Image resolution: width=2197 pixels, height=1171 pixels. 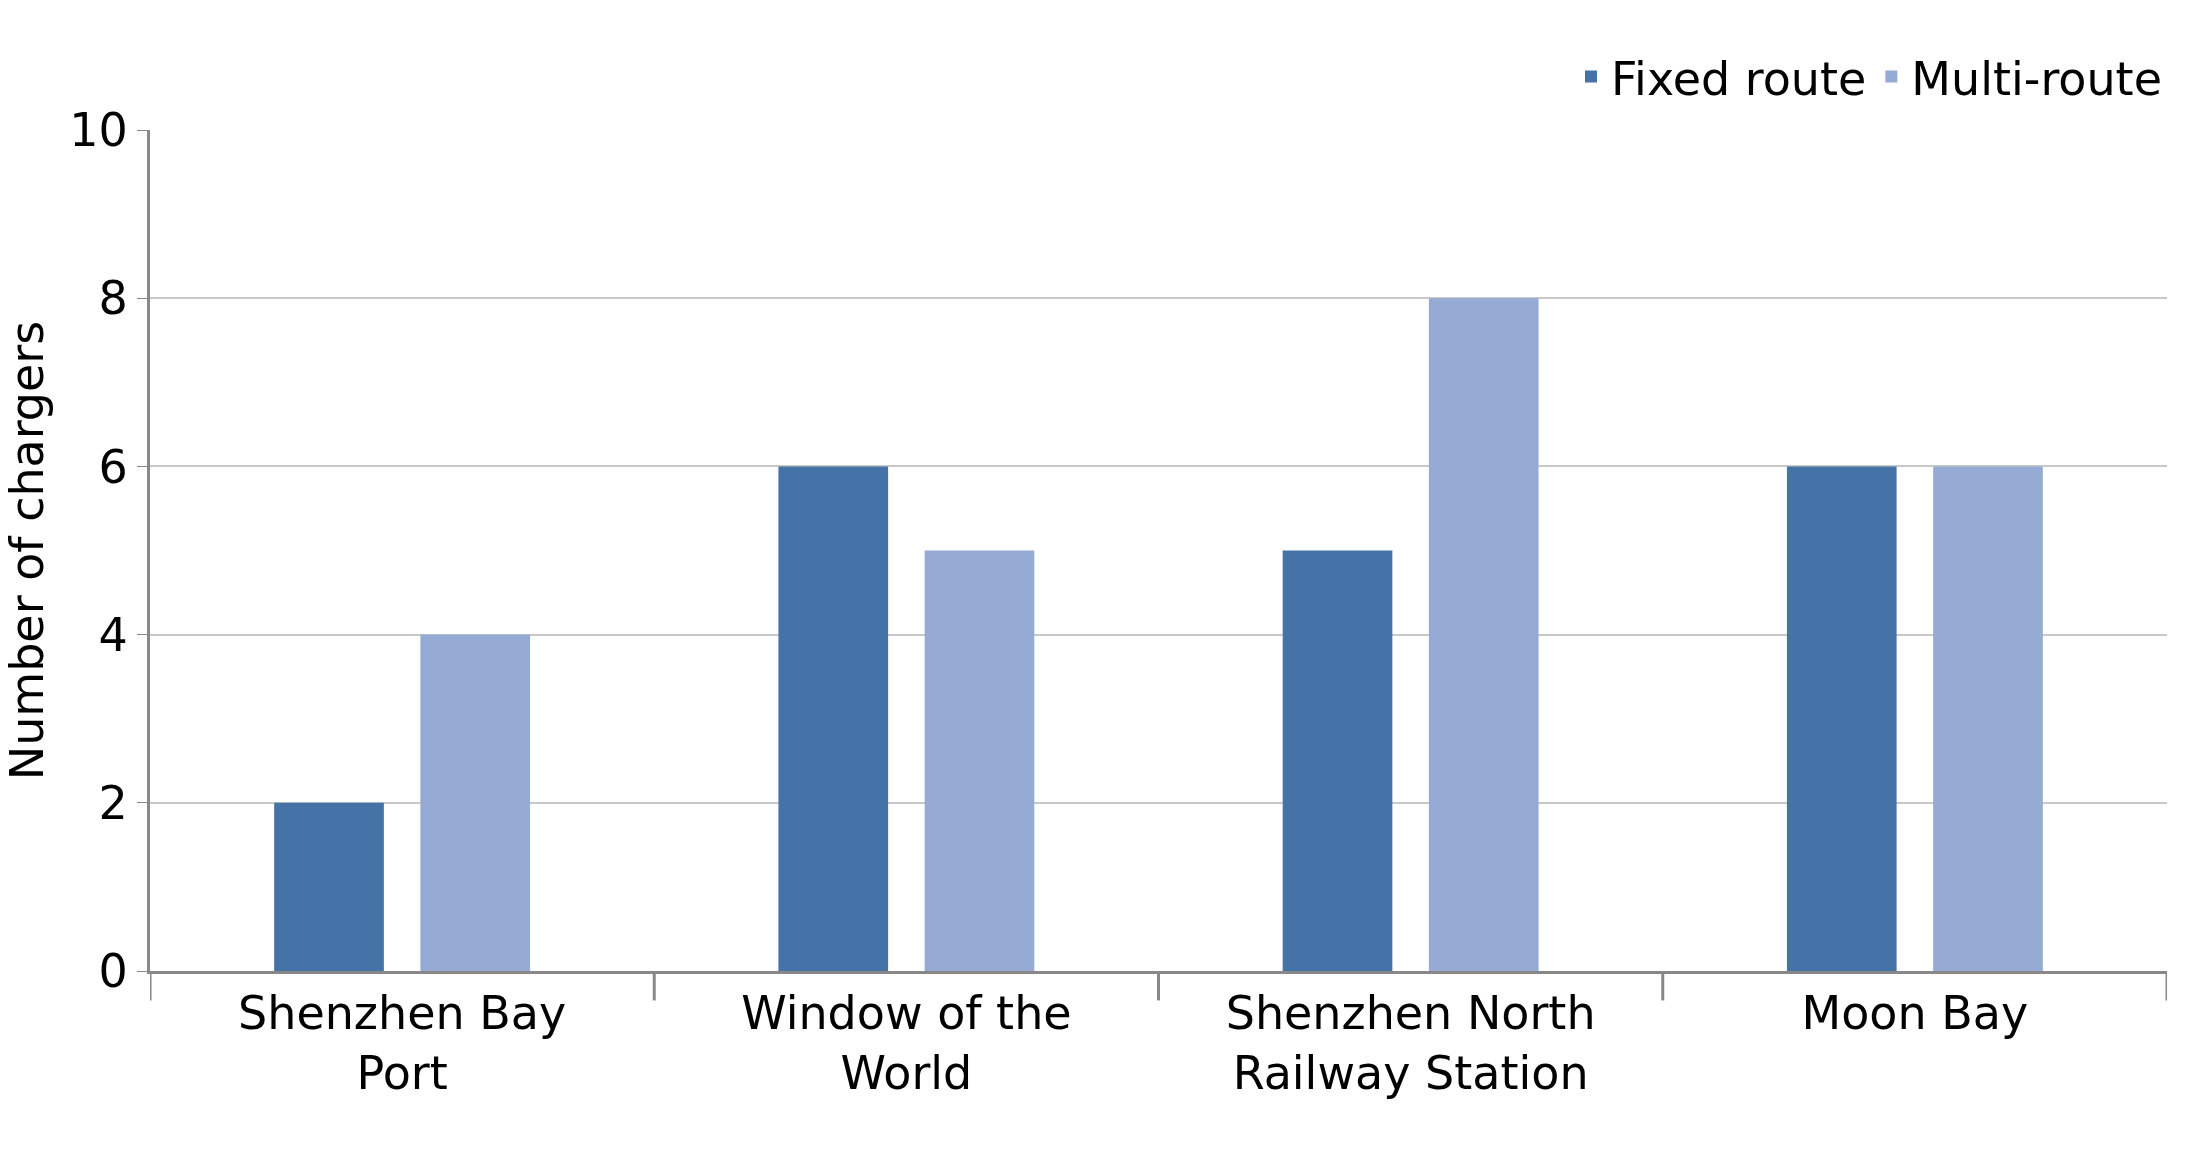 What do you see at coordinates (1739, 78) in the screenshot?
I see `legend-label: Fixed route` at bounding box center [1739, 78].